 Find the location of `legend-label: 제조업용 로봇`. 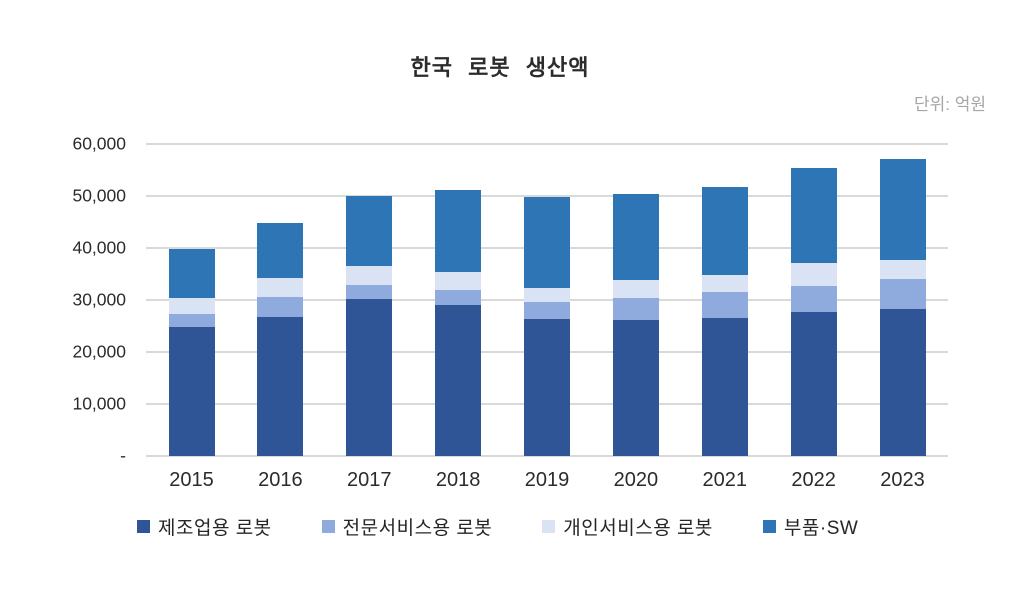

legend-label: 제조업용 로봇 is located at coordinates (215, 528).